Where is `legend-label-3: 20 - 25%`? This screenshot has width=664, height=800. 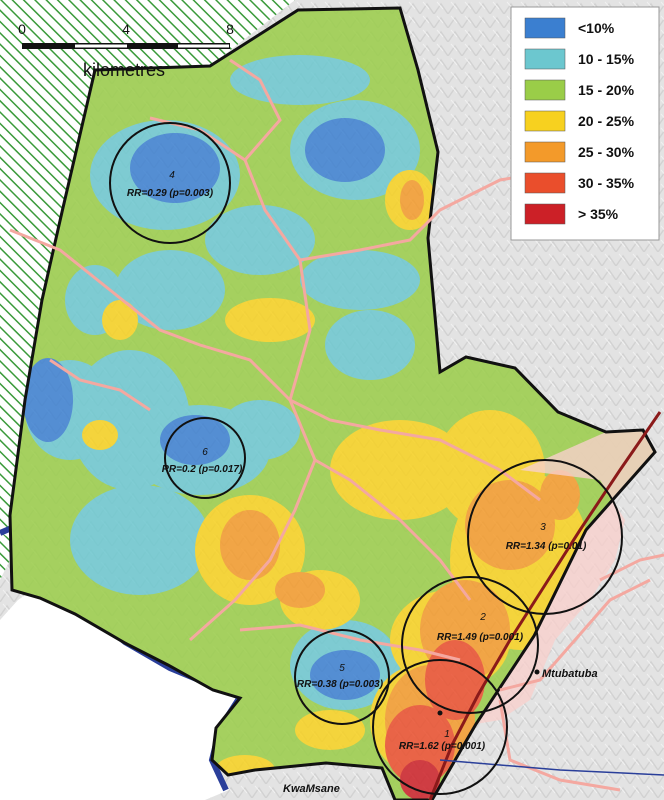
legend-label-3: 20 - 25% is located at coordinates (606, 121).